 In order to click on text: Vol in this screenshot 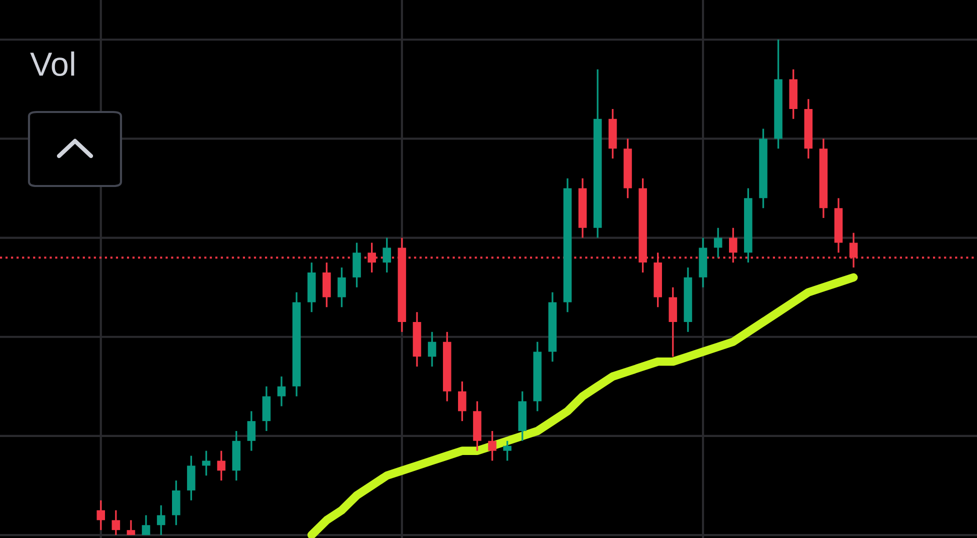, I will do `click(52, 63)`.